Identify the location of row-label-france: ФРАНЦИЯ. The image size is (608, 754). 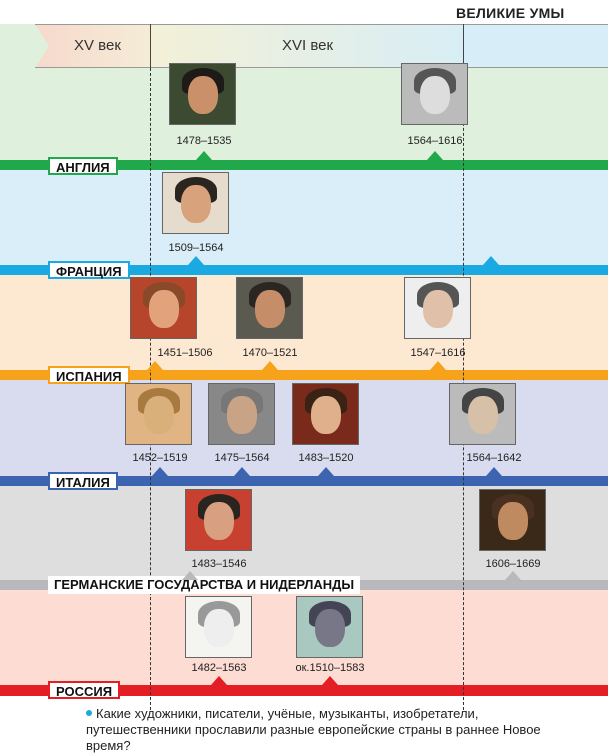
(89, 270).